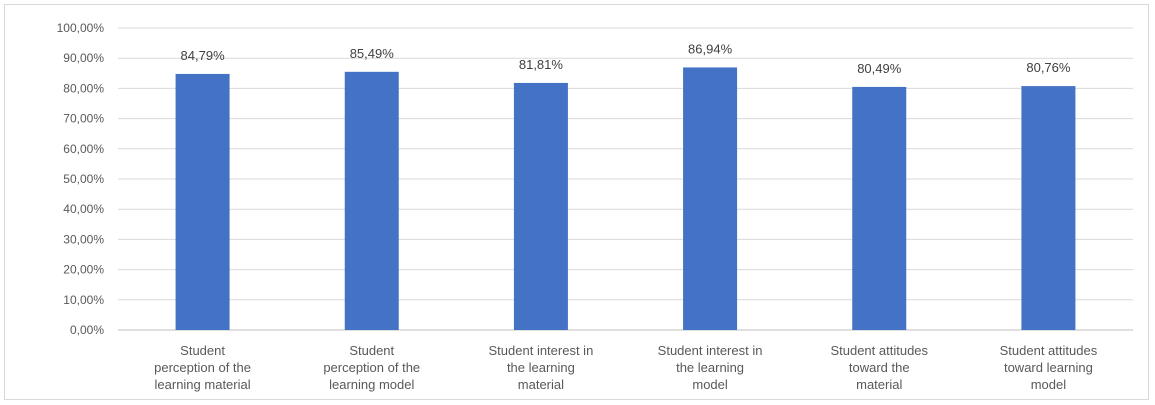 The width and height of the screenshot is (1155, 405). What do you see at coordinates (83, 88) in the screenshot?
I see `y-tick-label: 80,00%` at bounding box center [83, 88].